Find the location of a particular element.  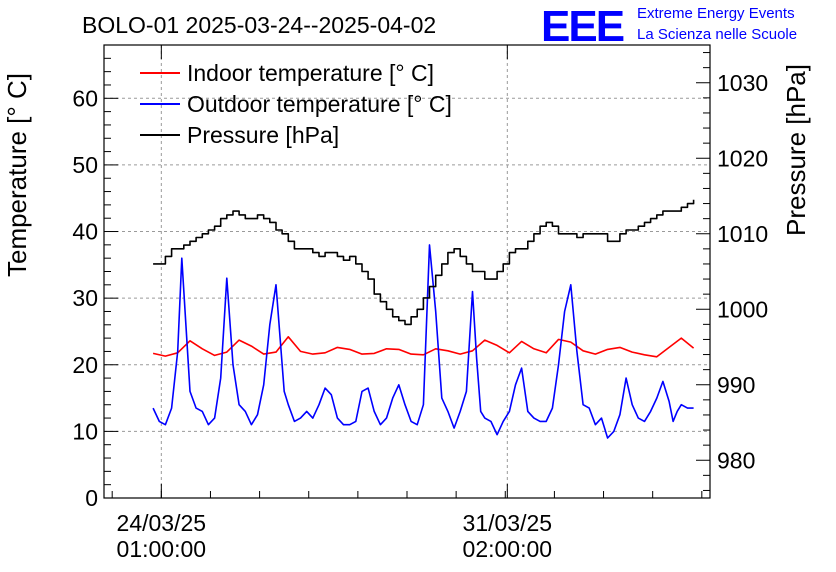

y-left-tick-label: 40 is located at coordinates (85, 232).